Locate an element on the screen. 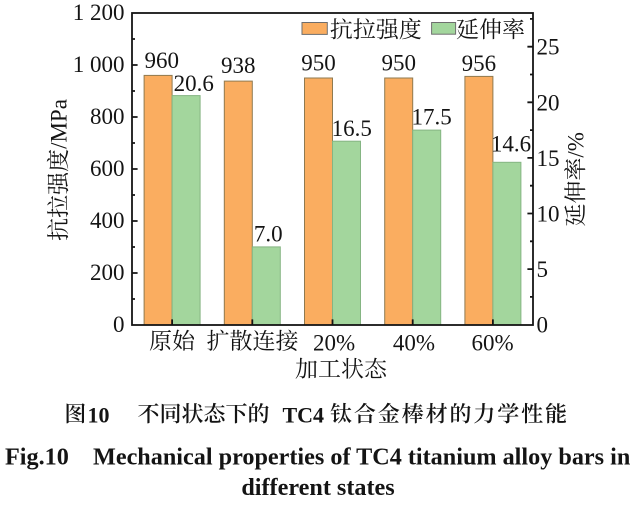 This screenshot has height=519, width=636. svg-text: 7.0 is located at coordinates (268, 234).